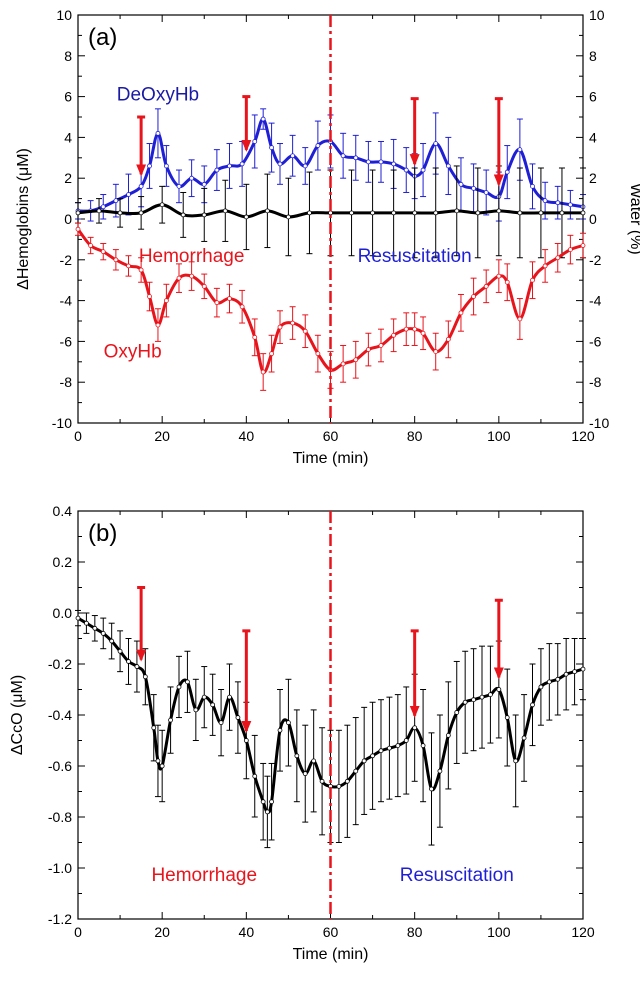 This screenshot has width=640, height=981. I want to click on y-right-tick-label: 10, so click(597, 15).